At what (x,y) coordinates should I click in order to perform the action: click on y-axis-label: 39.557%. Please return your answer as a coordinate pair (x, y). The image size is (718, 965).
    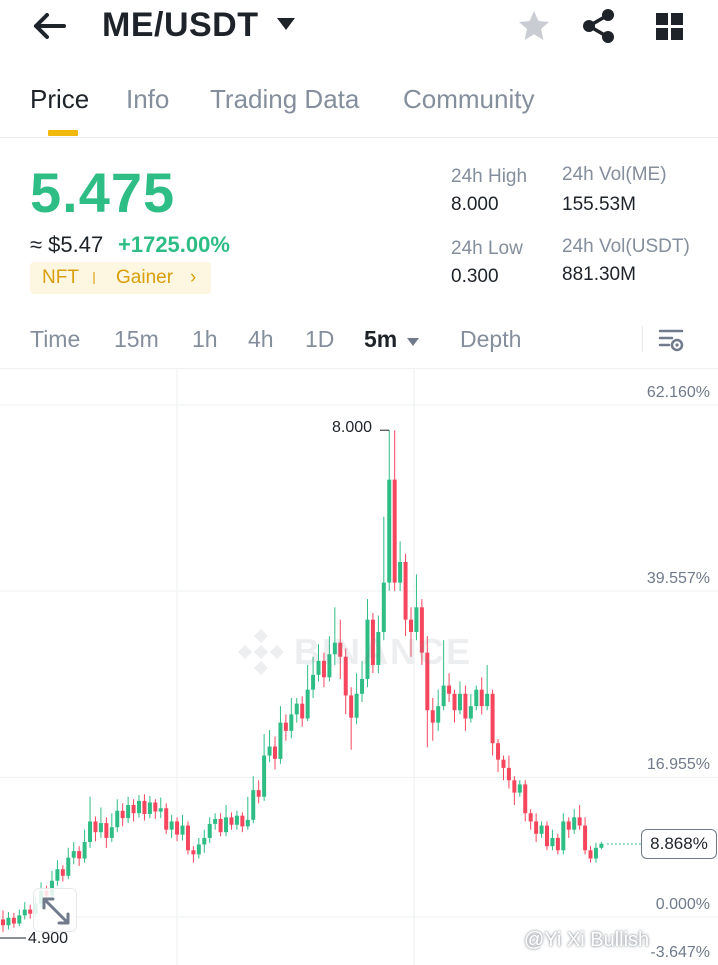
    Looking at the image, I should click on (678, 578).